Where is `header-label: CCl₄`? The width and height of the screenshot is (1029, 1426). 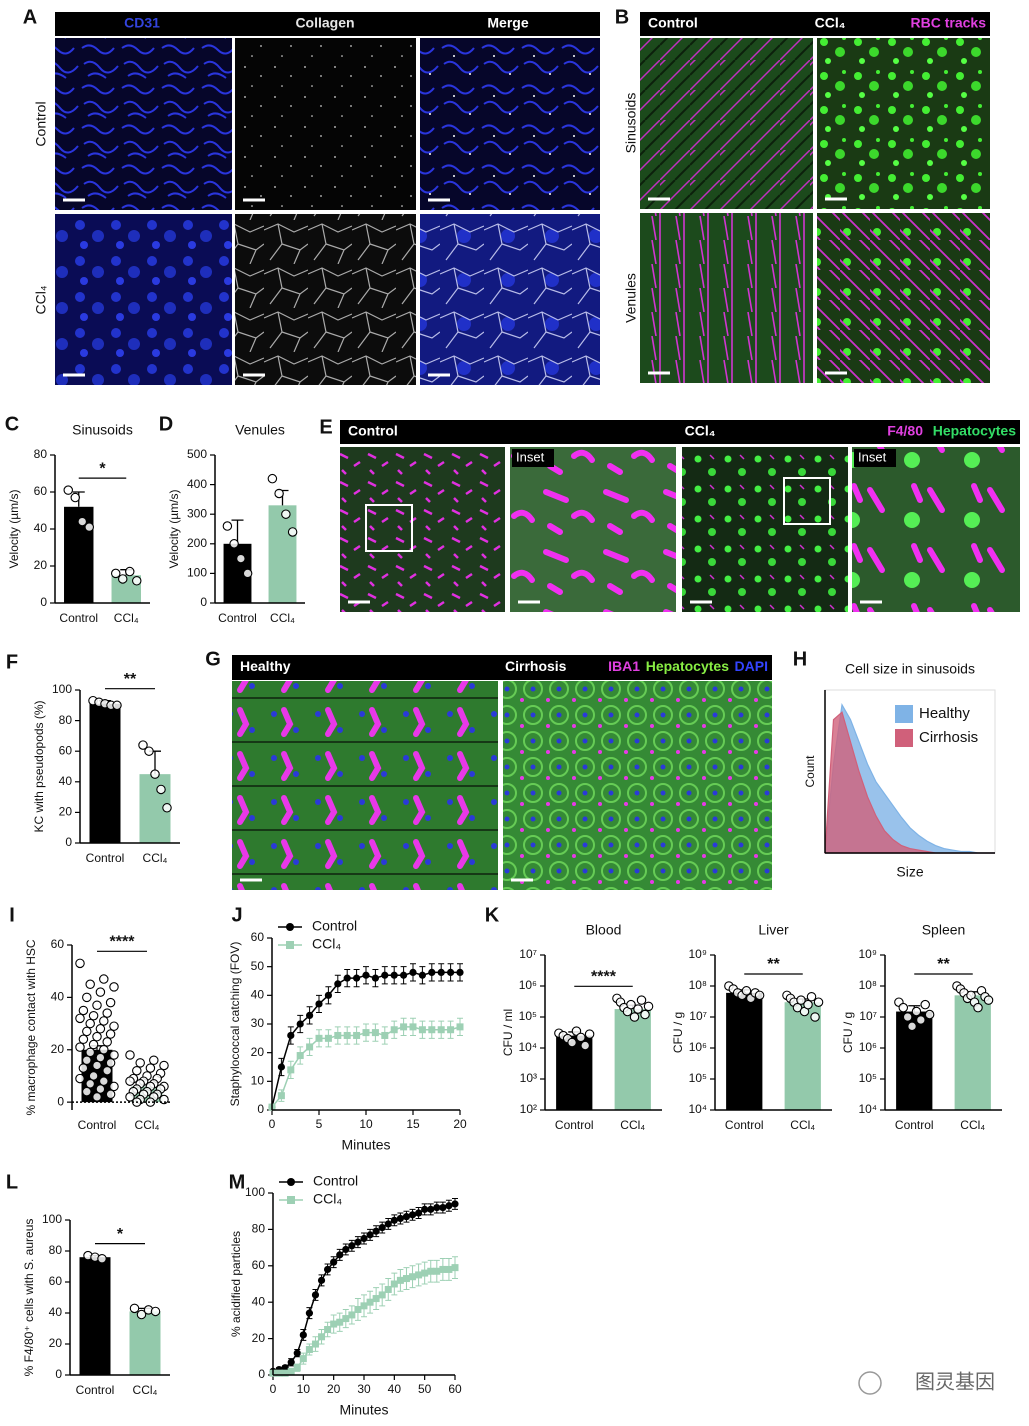 header-label: CCl₄ is located at coordinates (700, 431).